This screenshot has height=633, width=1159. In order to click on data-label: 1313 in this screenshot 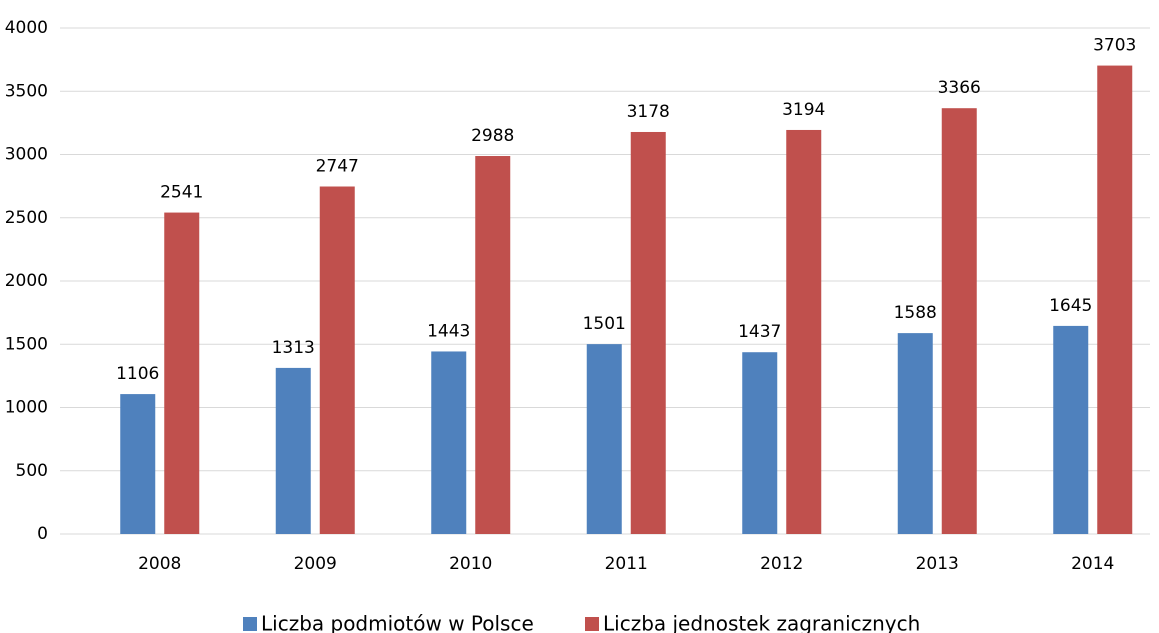, I will do `click(293, 348)`.